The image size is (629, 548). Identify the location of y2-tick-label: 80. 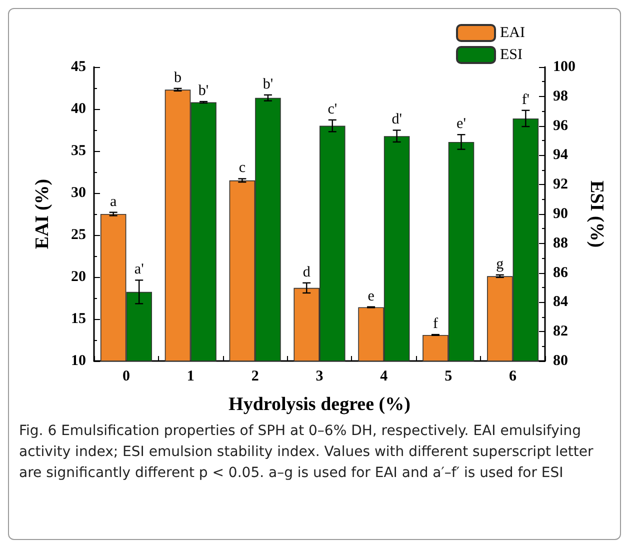
(560, 361).